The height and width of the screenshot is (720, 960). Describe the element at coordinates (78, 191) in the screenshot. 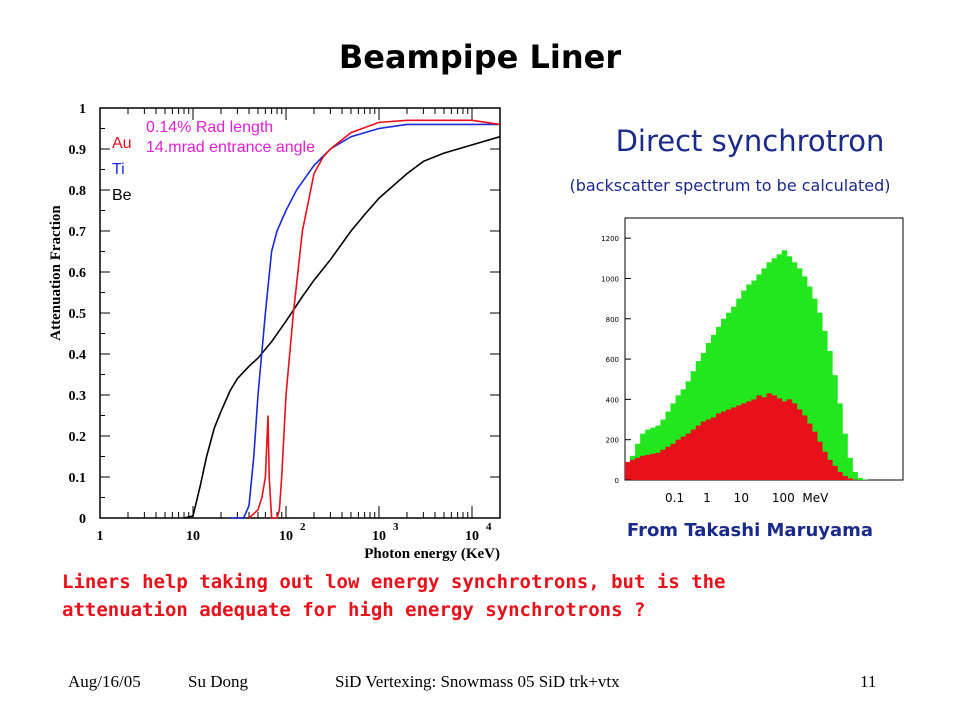

I see `y-tick-label: 0.8` at that location.